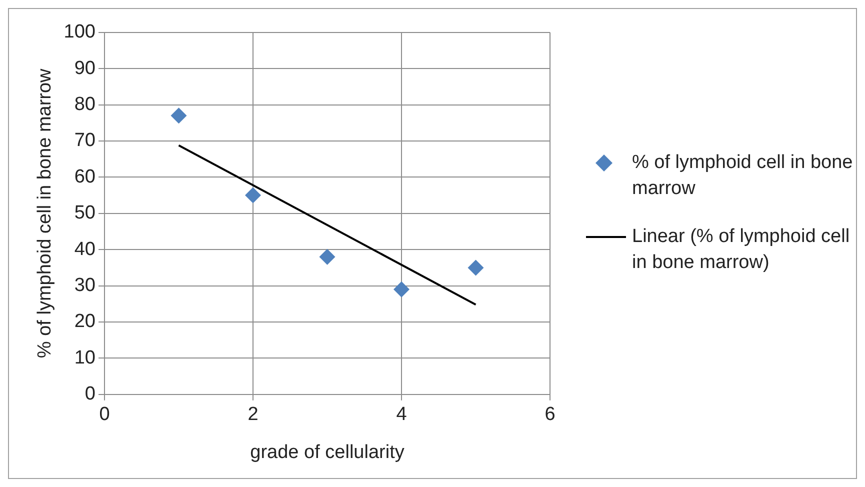 This screenshot has height=487, width=865. Describe the element at coordinates (85, 357) in the screenshot. I see `y-tick-label: 10` at that location.